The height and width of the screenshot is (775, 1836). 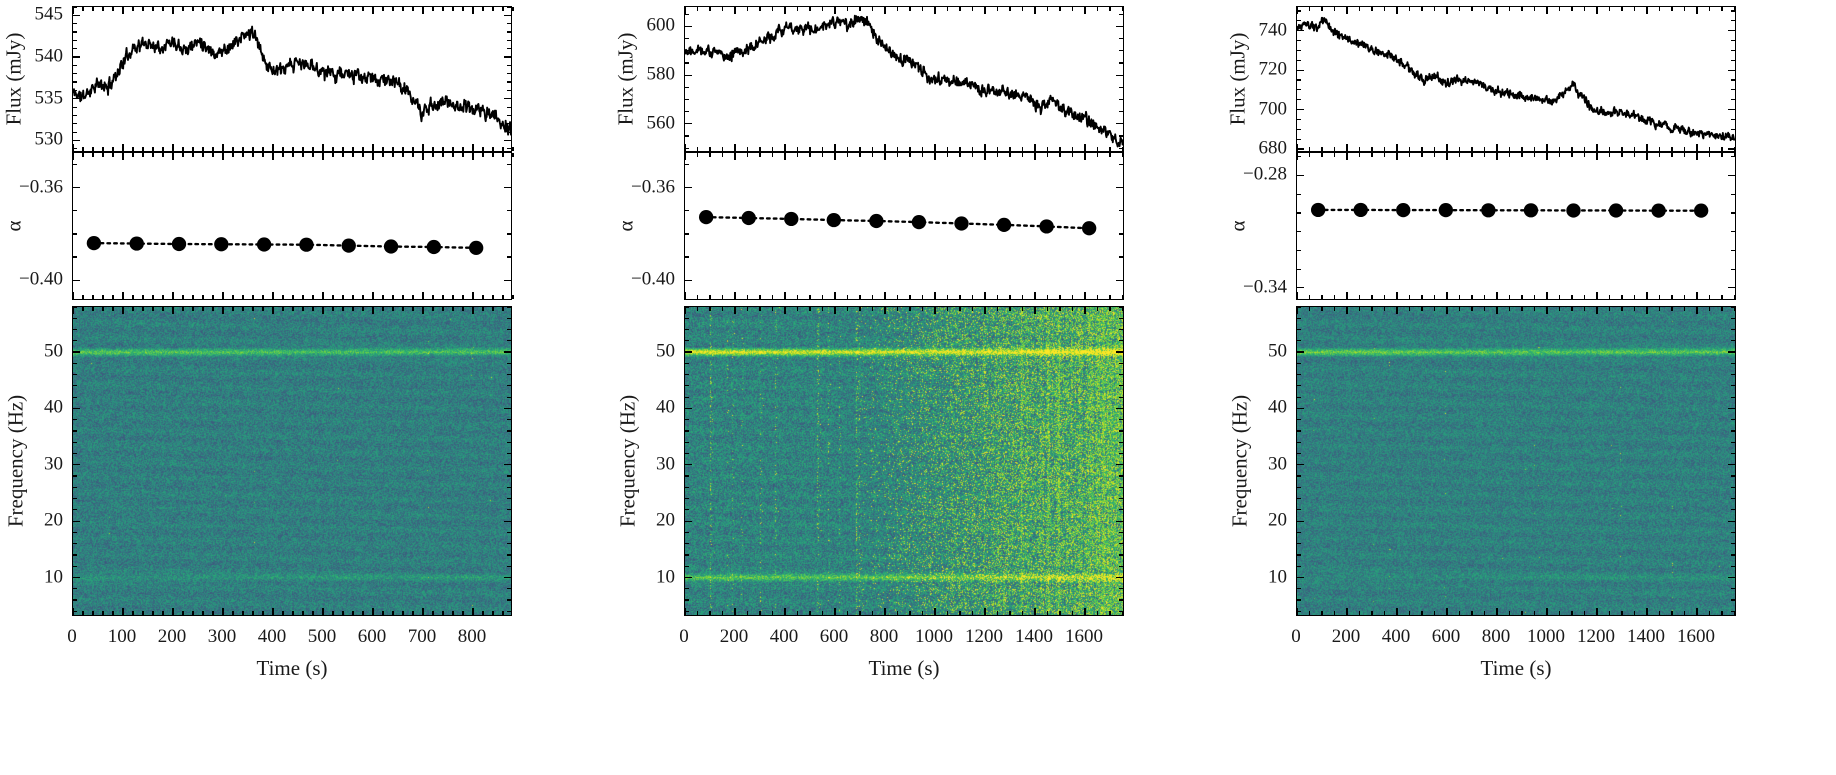 I want to click on dynamic-spectrum-image, so click(x=1516, y=461).